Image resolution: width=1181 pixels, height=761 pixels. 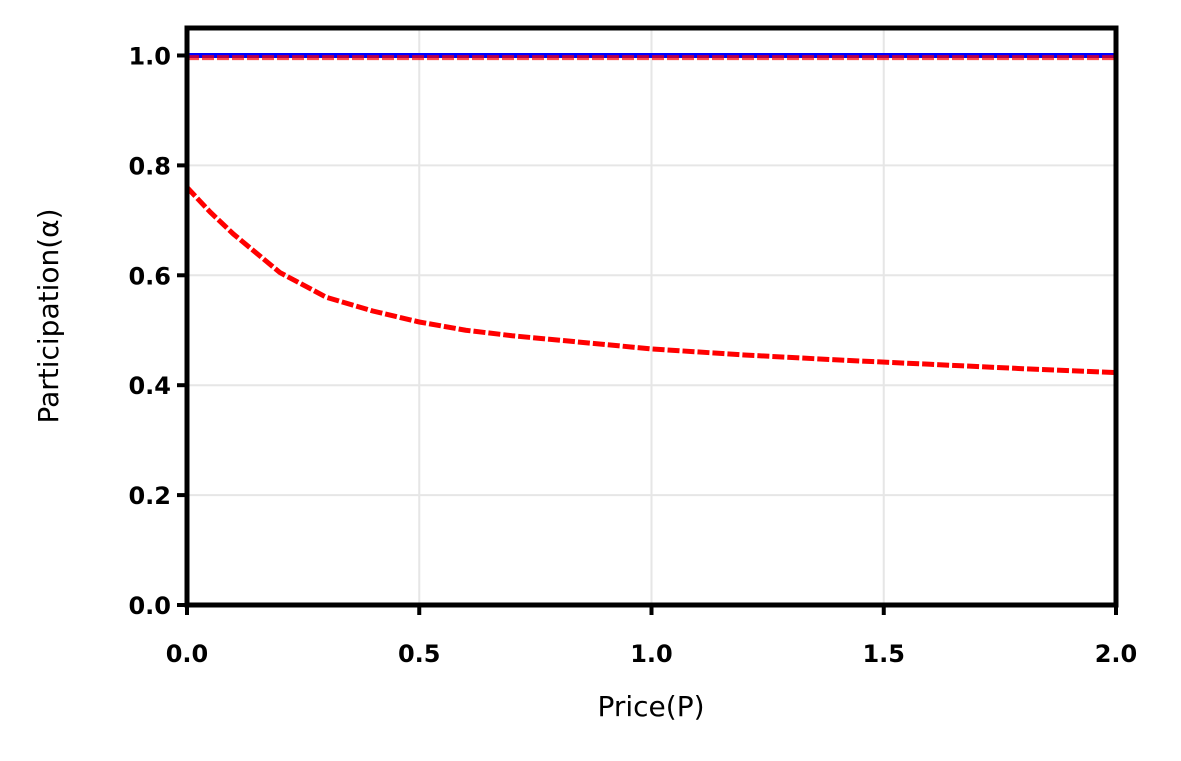 I want to click on y-tick-label: 0.4, so click(x=149, y=386).